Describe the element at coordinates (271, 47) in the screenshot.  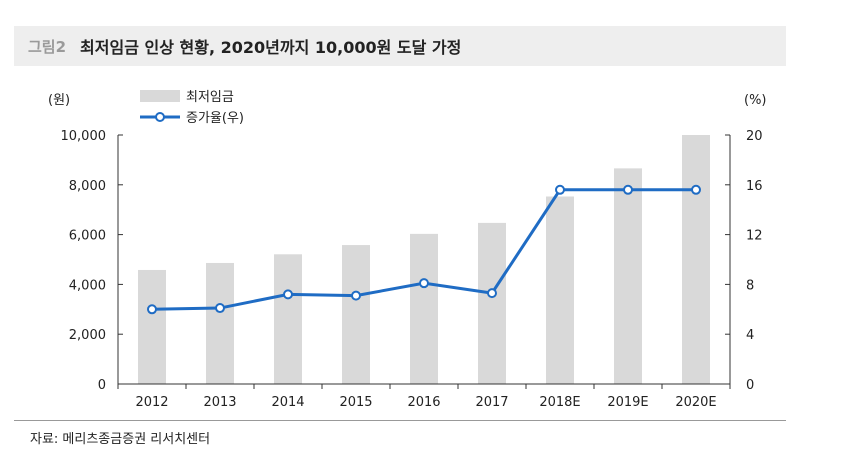
I see `figure-title: 최저임금 인상 현황, 2020년까지 10,000원 도달 가정` at that location.